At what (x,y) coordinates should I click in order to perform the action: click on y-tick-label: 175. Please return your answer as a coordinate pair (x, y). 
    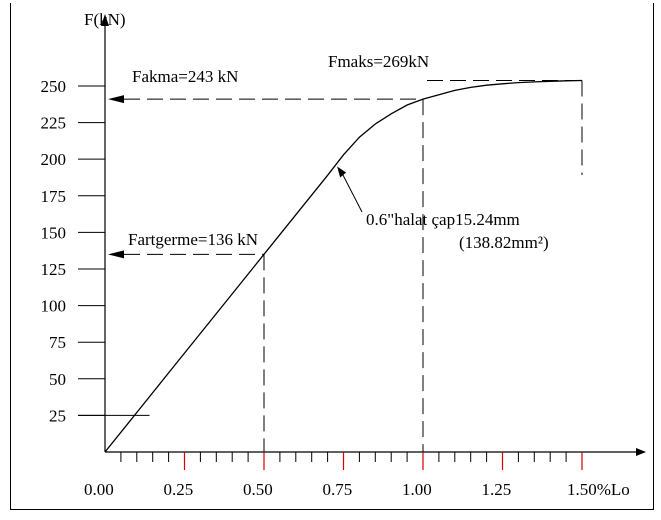
    Looking at the image, I should click on (54, 196).